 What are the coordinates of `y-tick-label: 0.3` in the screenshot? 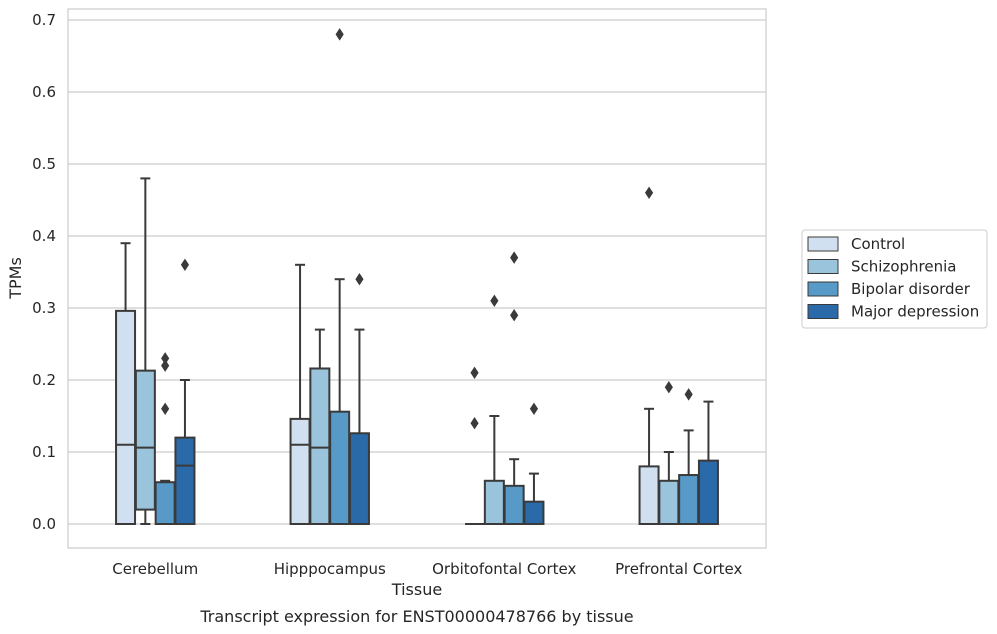 It's located at (44, 308).